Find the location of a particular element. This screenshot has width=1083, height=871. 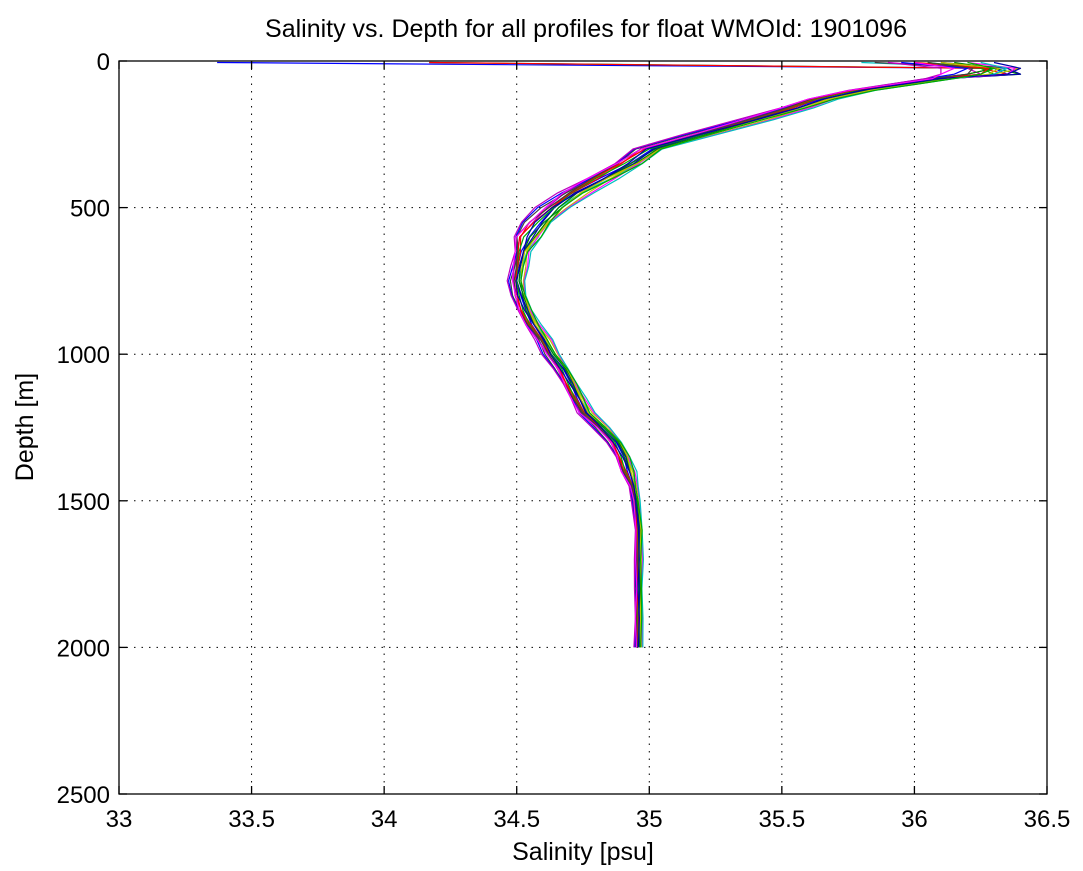

y-tick-label: 500 is located at coordinates (90, 209).